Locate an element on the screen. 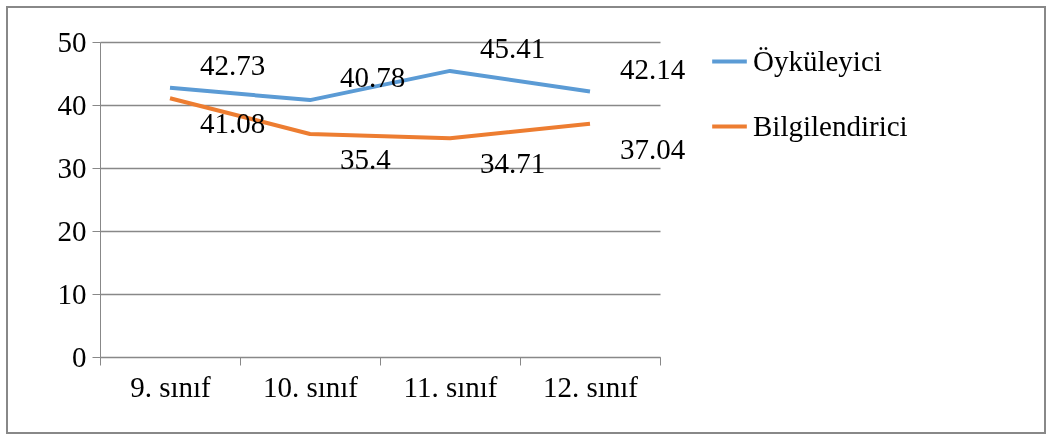 This screenshot has height=443, width=1054. y-tick-label: 40 is located at coordinates (72, 104).